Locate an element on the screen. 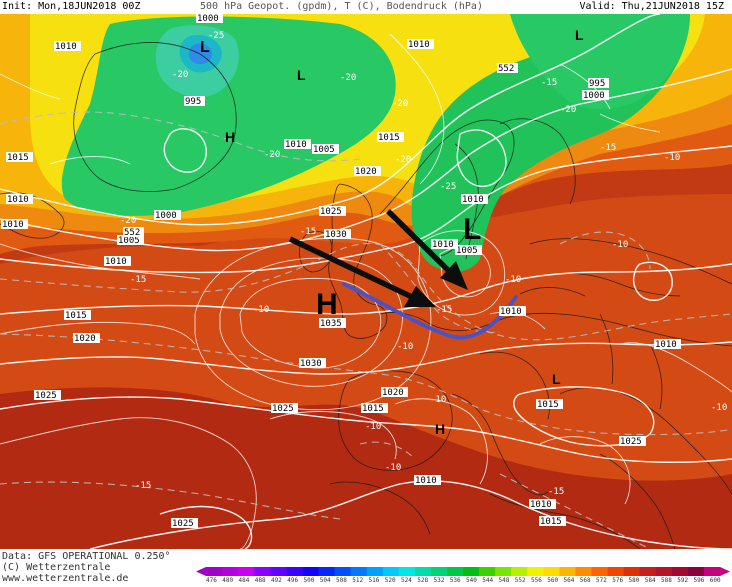 This screenshot has height=587, width=732. scale-label: 496 is located at coordinates (293, 580).